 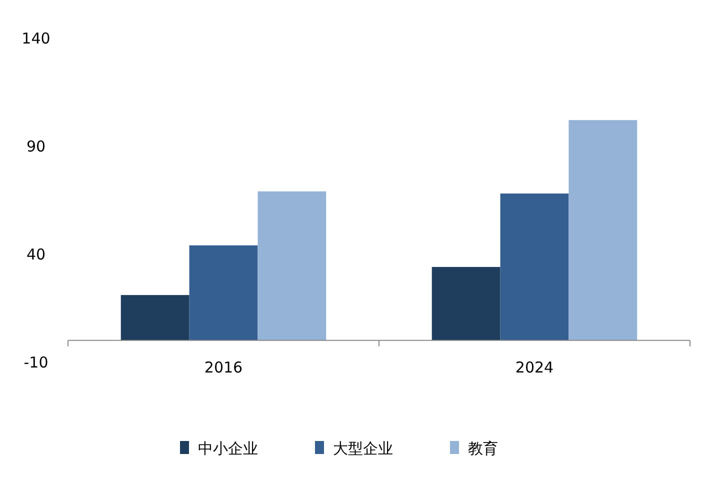 I want to click on y-tick-label: -10, so click(x=36, y=362).